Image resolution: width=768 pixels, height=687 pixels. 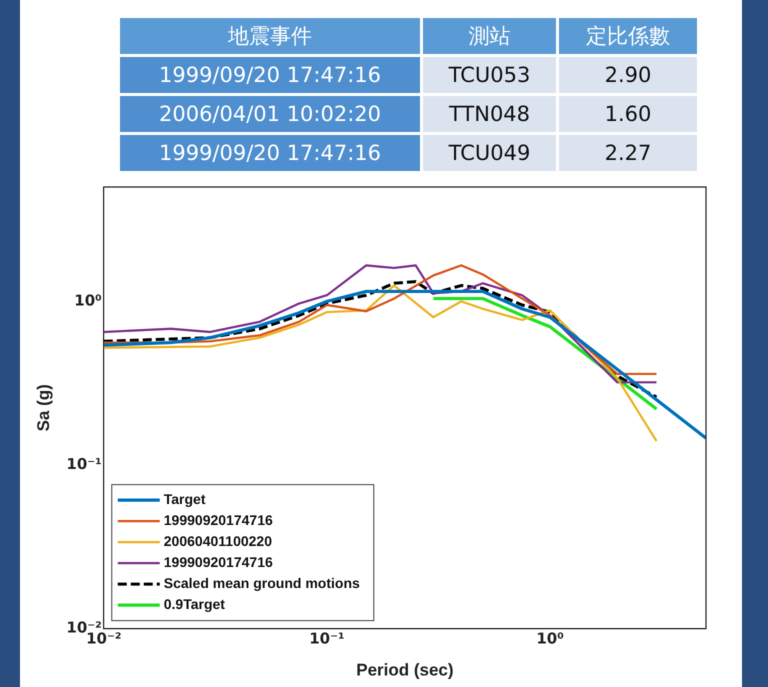 What do you see at coordinates (489, 36) in the screenshot?
I see `text: 測站` at bounding box center [489, 36].